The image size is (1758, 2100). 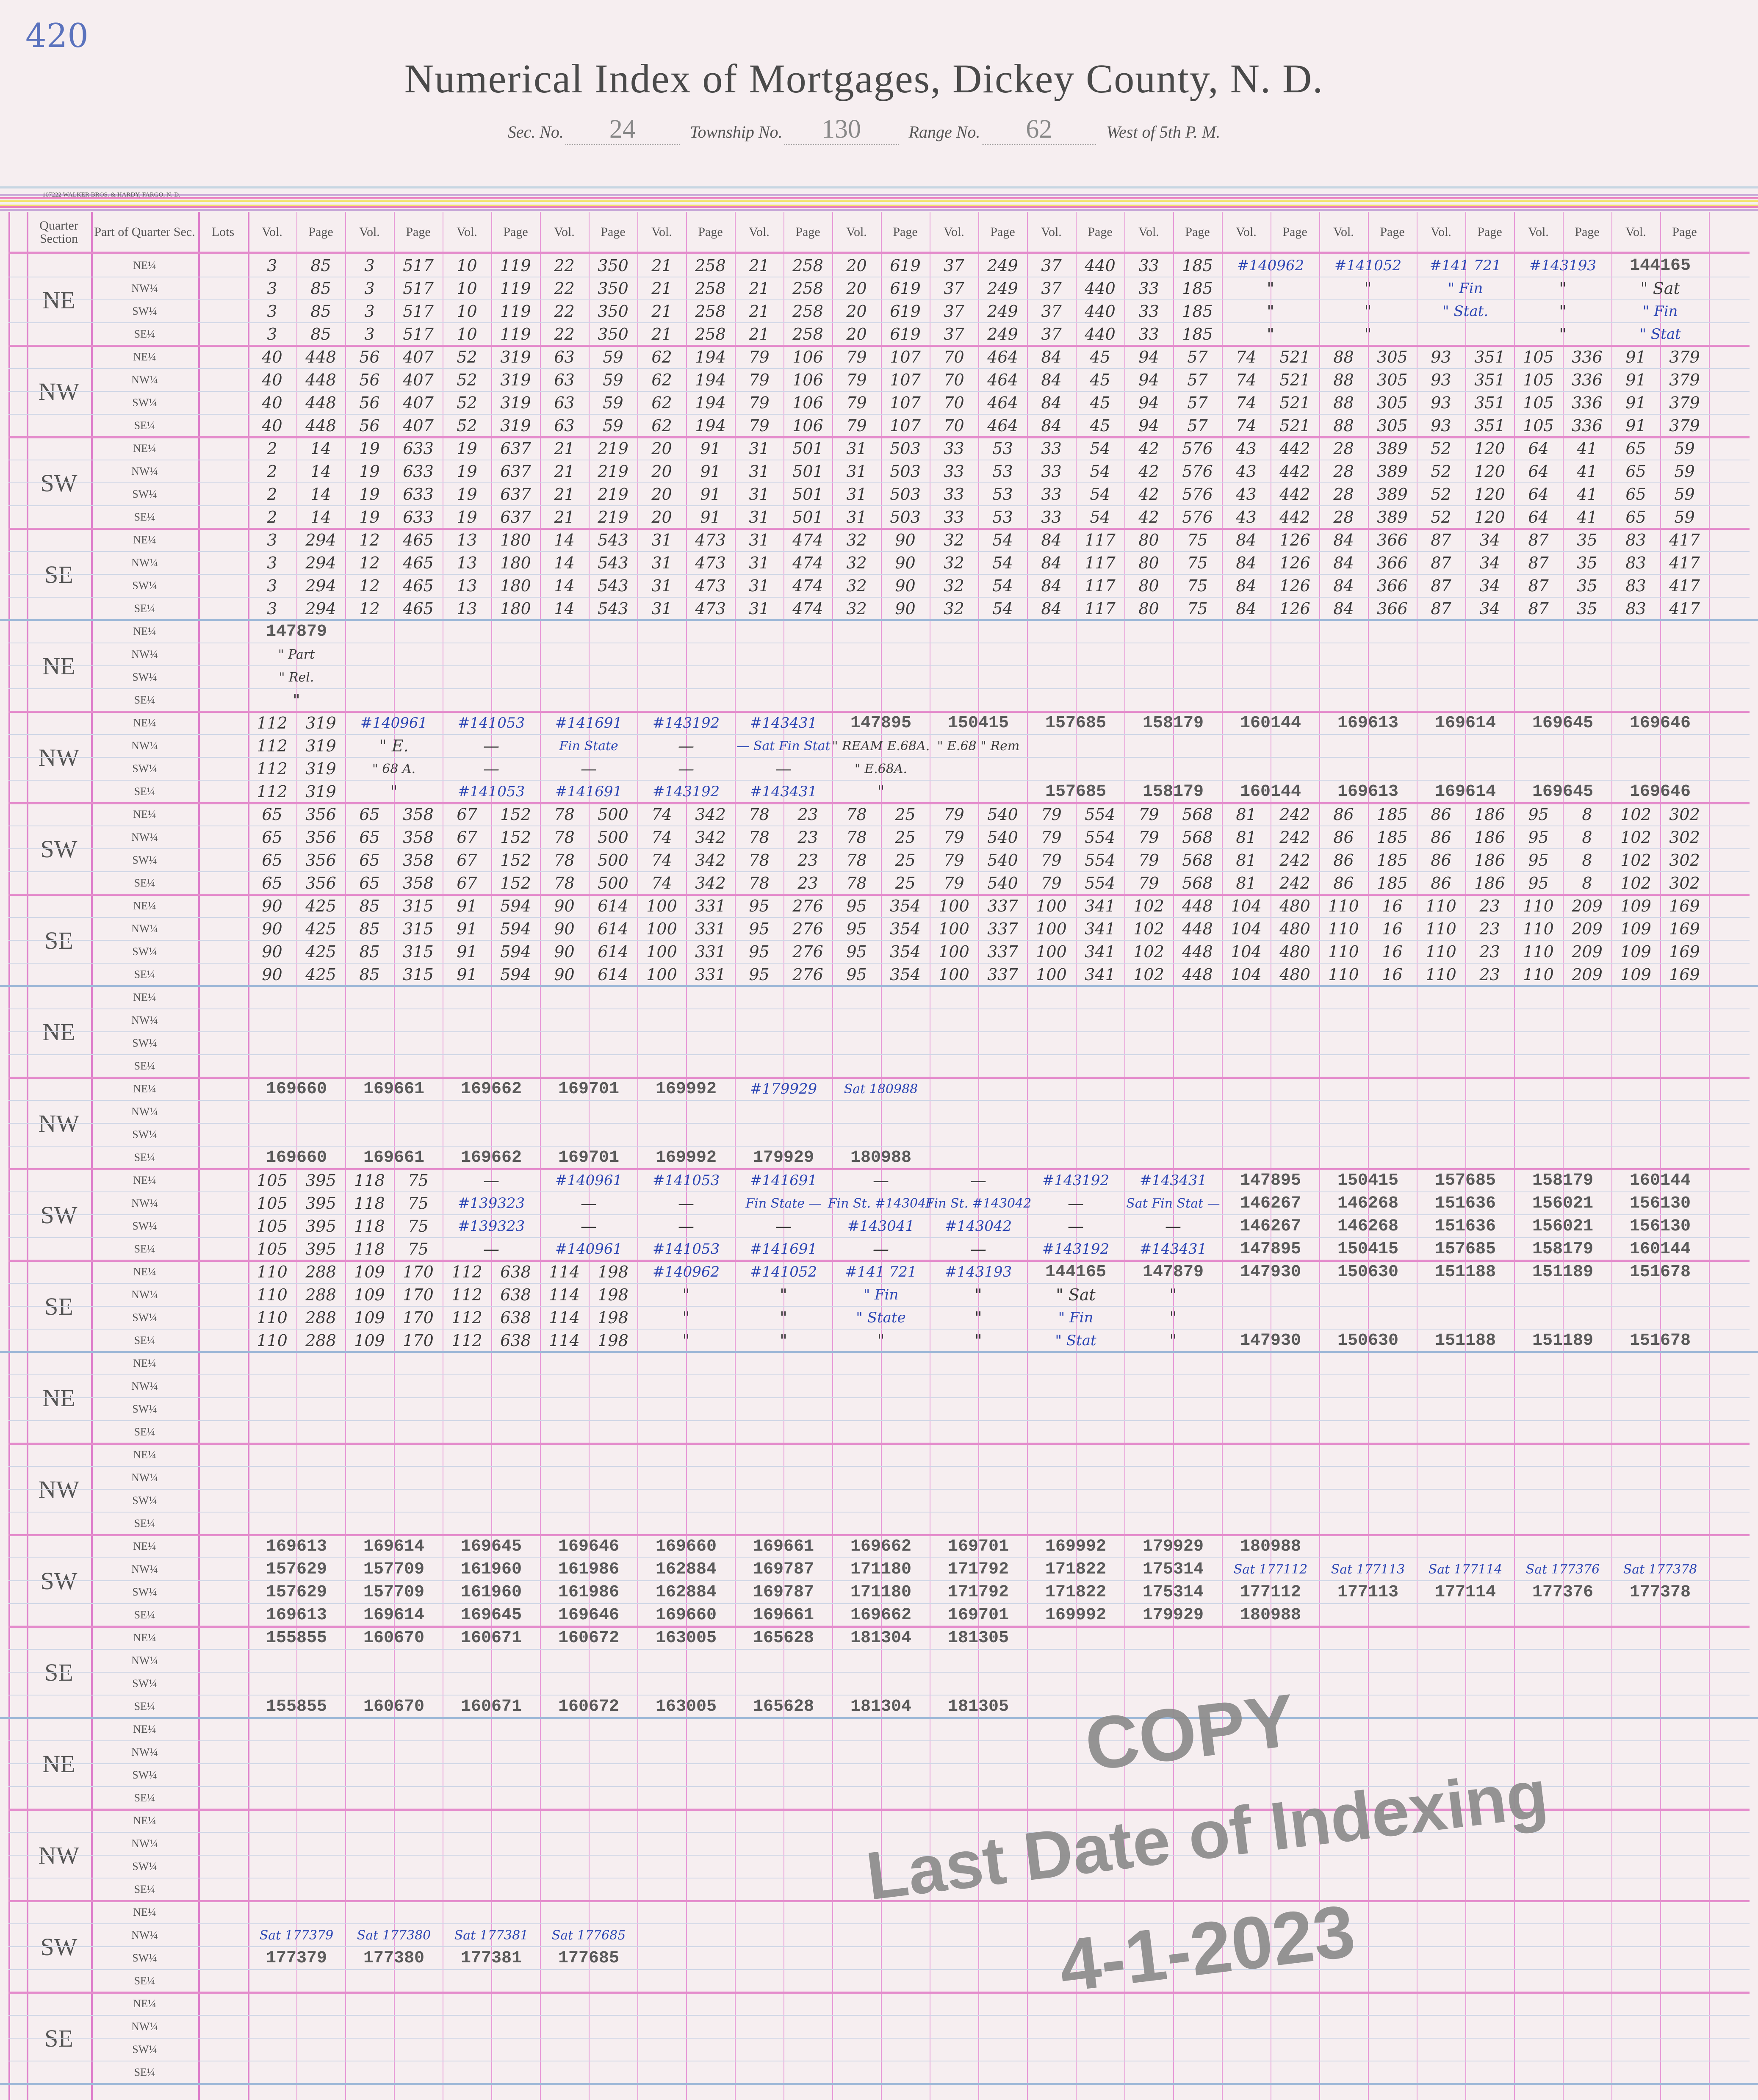 I want to click on vol-cell: 31, so click(x=759, y=517).